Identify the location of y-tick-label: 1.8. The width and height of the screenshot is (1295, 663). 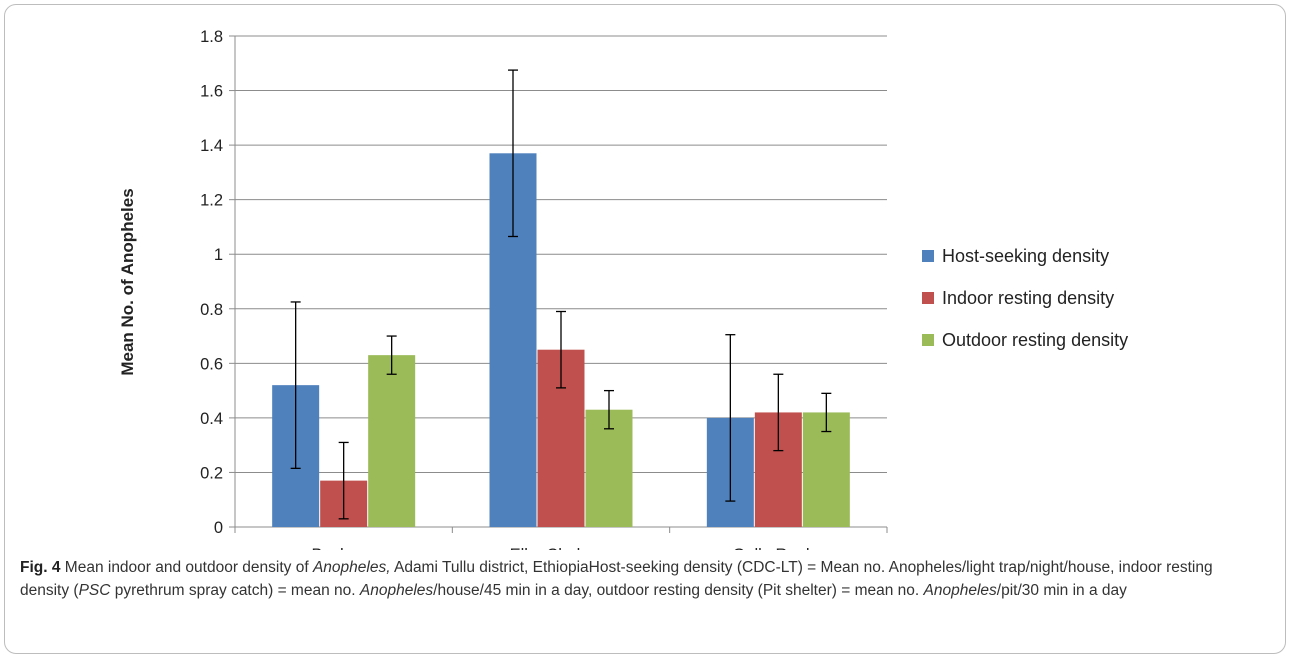
(211, 37).